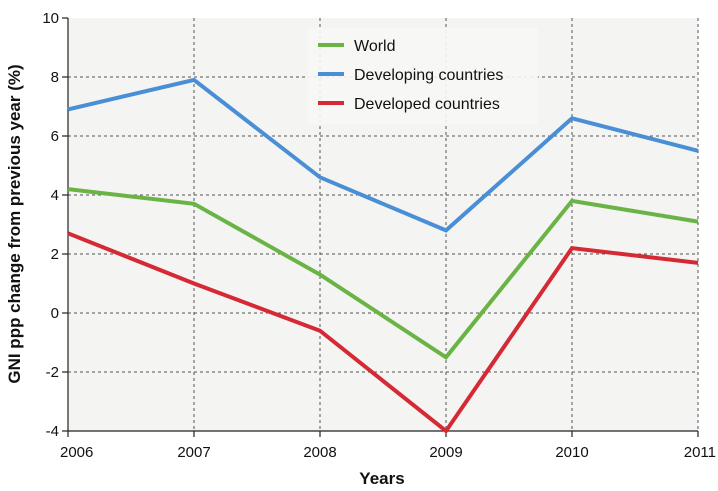 The image size is (718, 491). Describe the element at coordinates (55, 313) in the screenshot. I see `y-tick-label: 0` at that location.